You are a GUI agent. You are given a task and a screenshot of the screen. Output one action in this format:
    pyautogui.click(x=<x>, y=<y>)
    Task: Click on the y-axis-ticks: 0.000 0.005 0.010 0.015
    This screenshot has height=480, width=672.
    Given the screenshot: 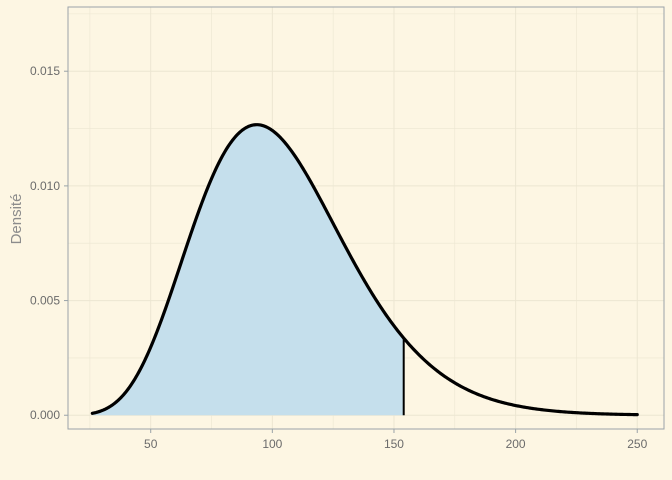 What is the action you would take?
    pyautogui.click(x=49, y=243)
    